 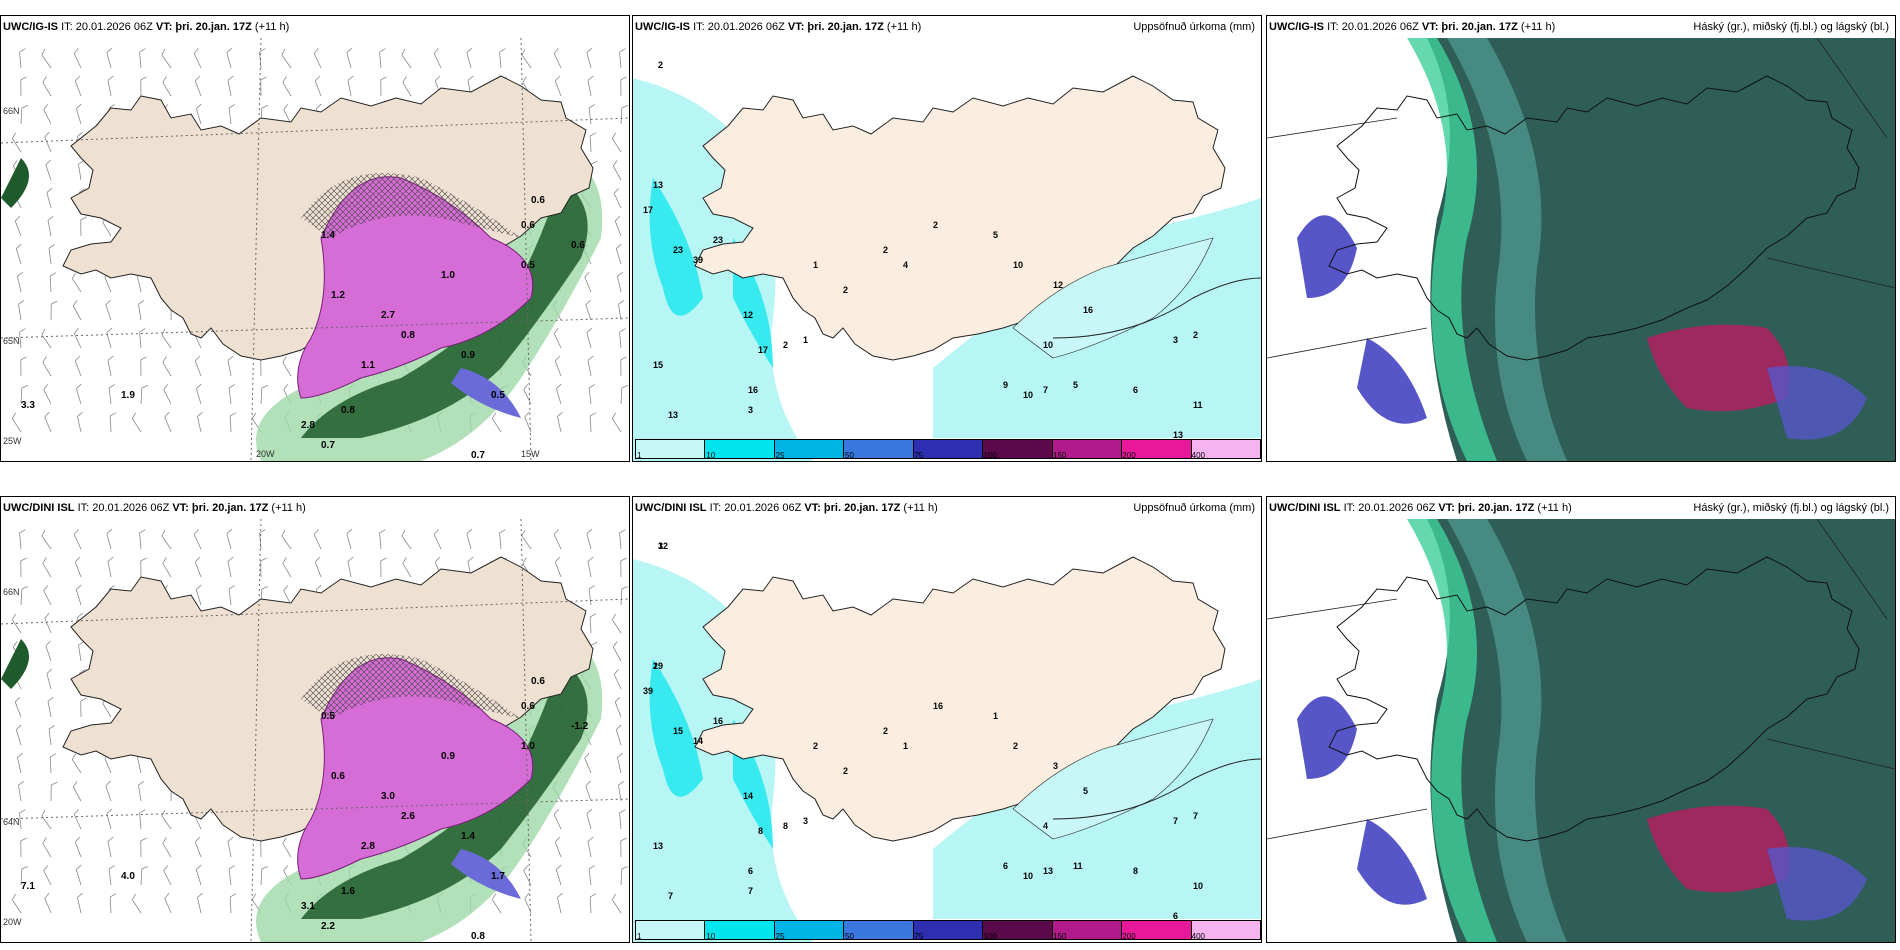 What do you see at coordinates (639, 455) in the screenshot?
I see `colorbar-tick: 1` at bounding box center [639, 455].